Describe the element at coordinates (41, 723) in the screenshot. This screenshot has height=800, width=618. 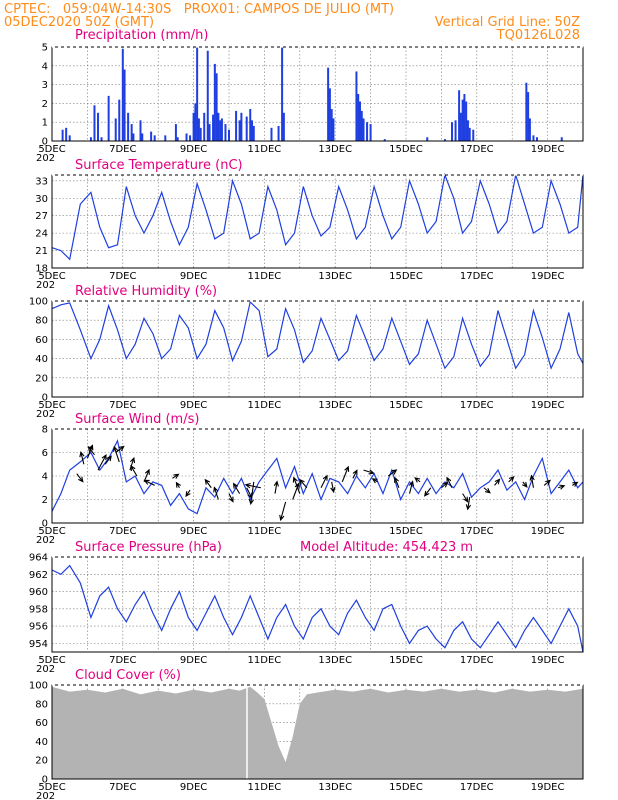
I see `y-tick-label: 60` at that location.